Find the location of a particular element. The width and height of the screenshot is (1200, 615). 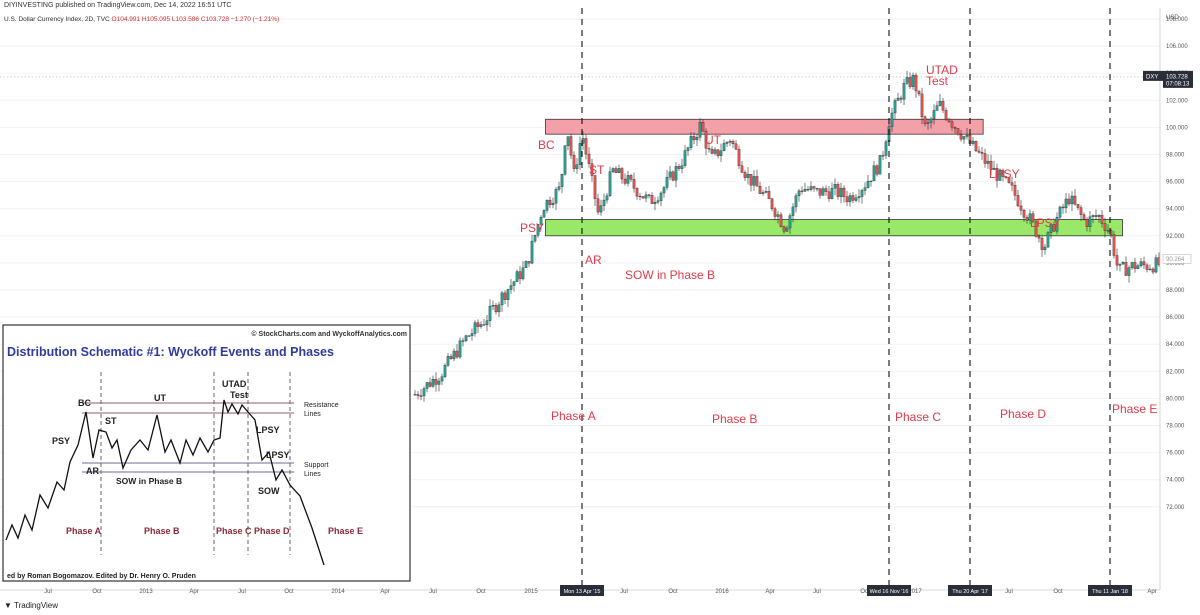

event-label: LPSY is located at coordinates (1004, 174).